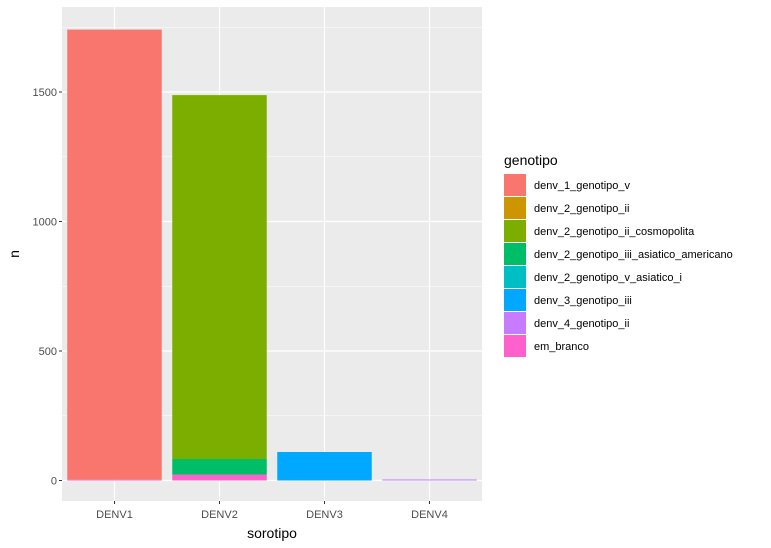  I want to click on legend-key-denv-2-genotipo-v-asiatico-i, so click(515, 277).